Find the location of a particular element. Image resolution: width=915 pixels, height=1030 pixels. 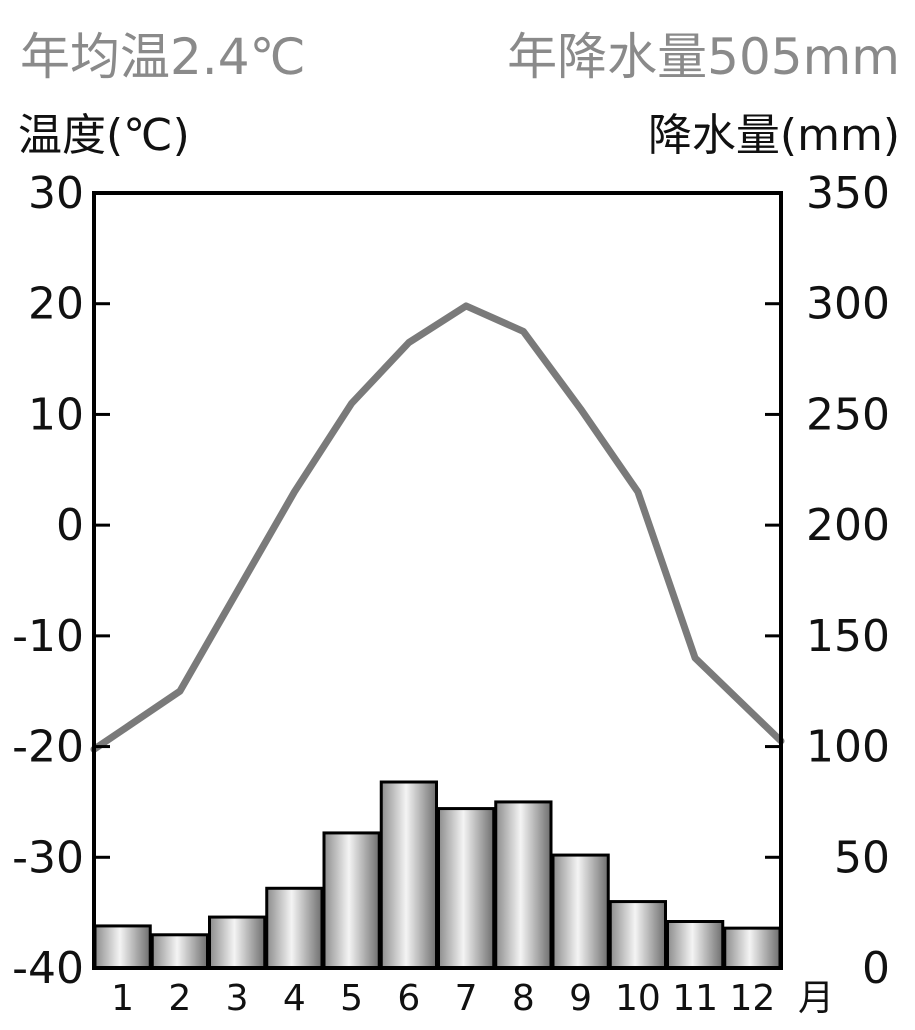

right-tick-label: 150 is located at coordinates (848, 636).